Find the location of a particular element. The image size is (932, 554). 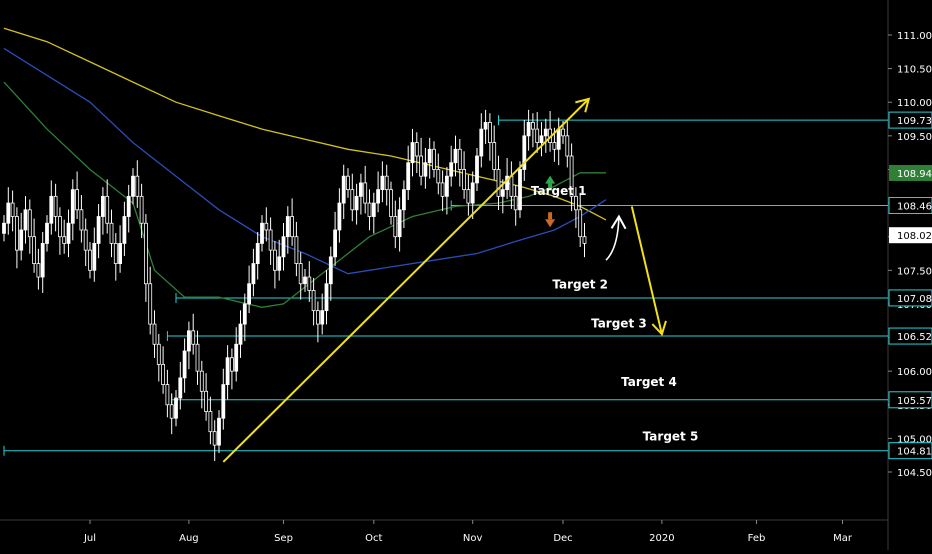

annotation-layer: Target 1 Target 2 Target 3 Target 4 Target 5 is located at coordinates (614, 313).